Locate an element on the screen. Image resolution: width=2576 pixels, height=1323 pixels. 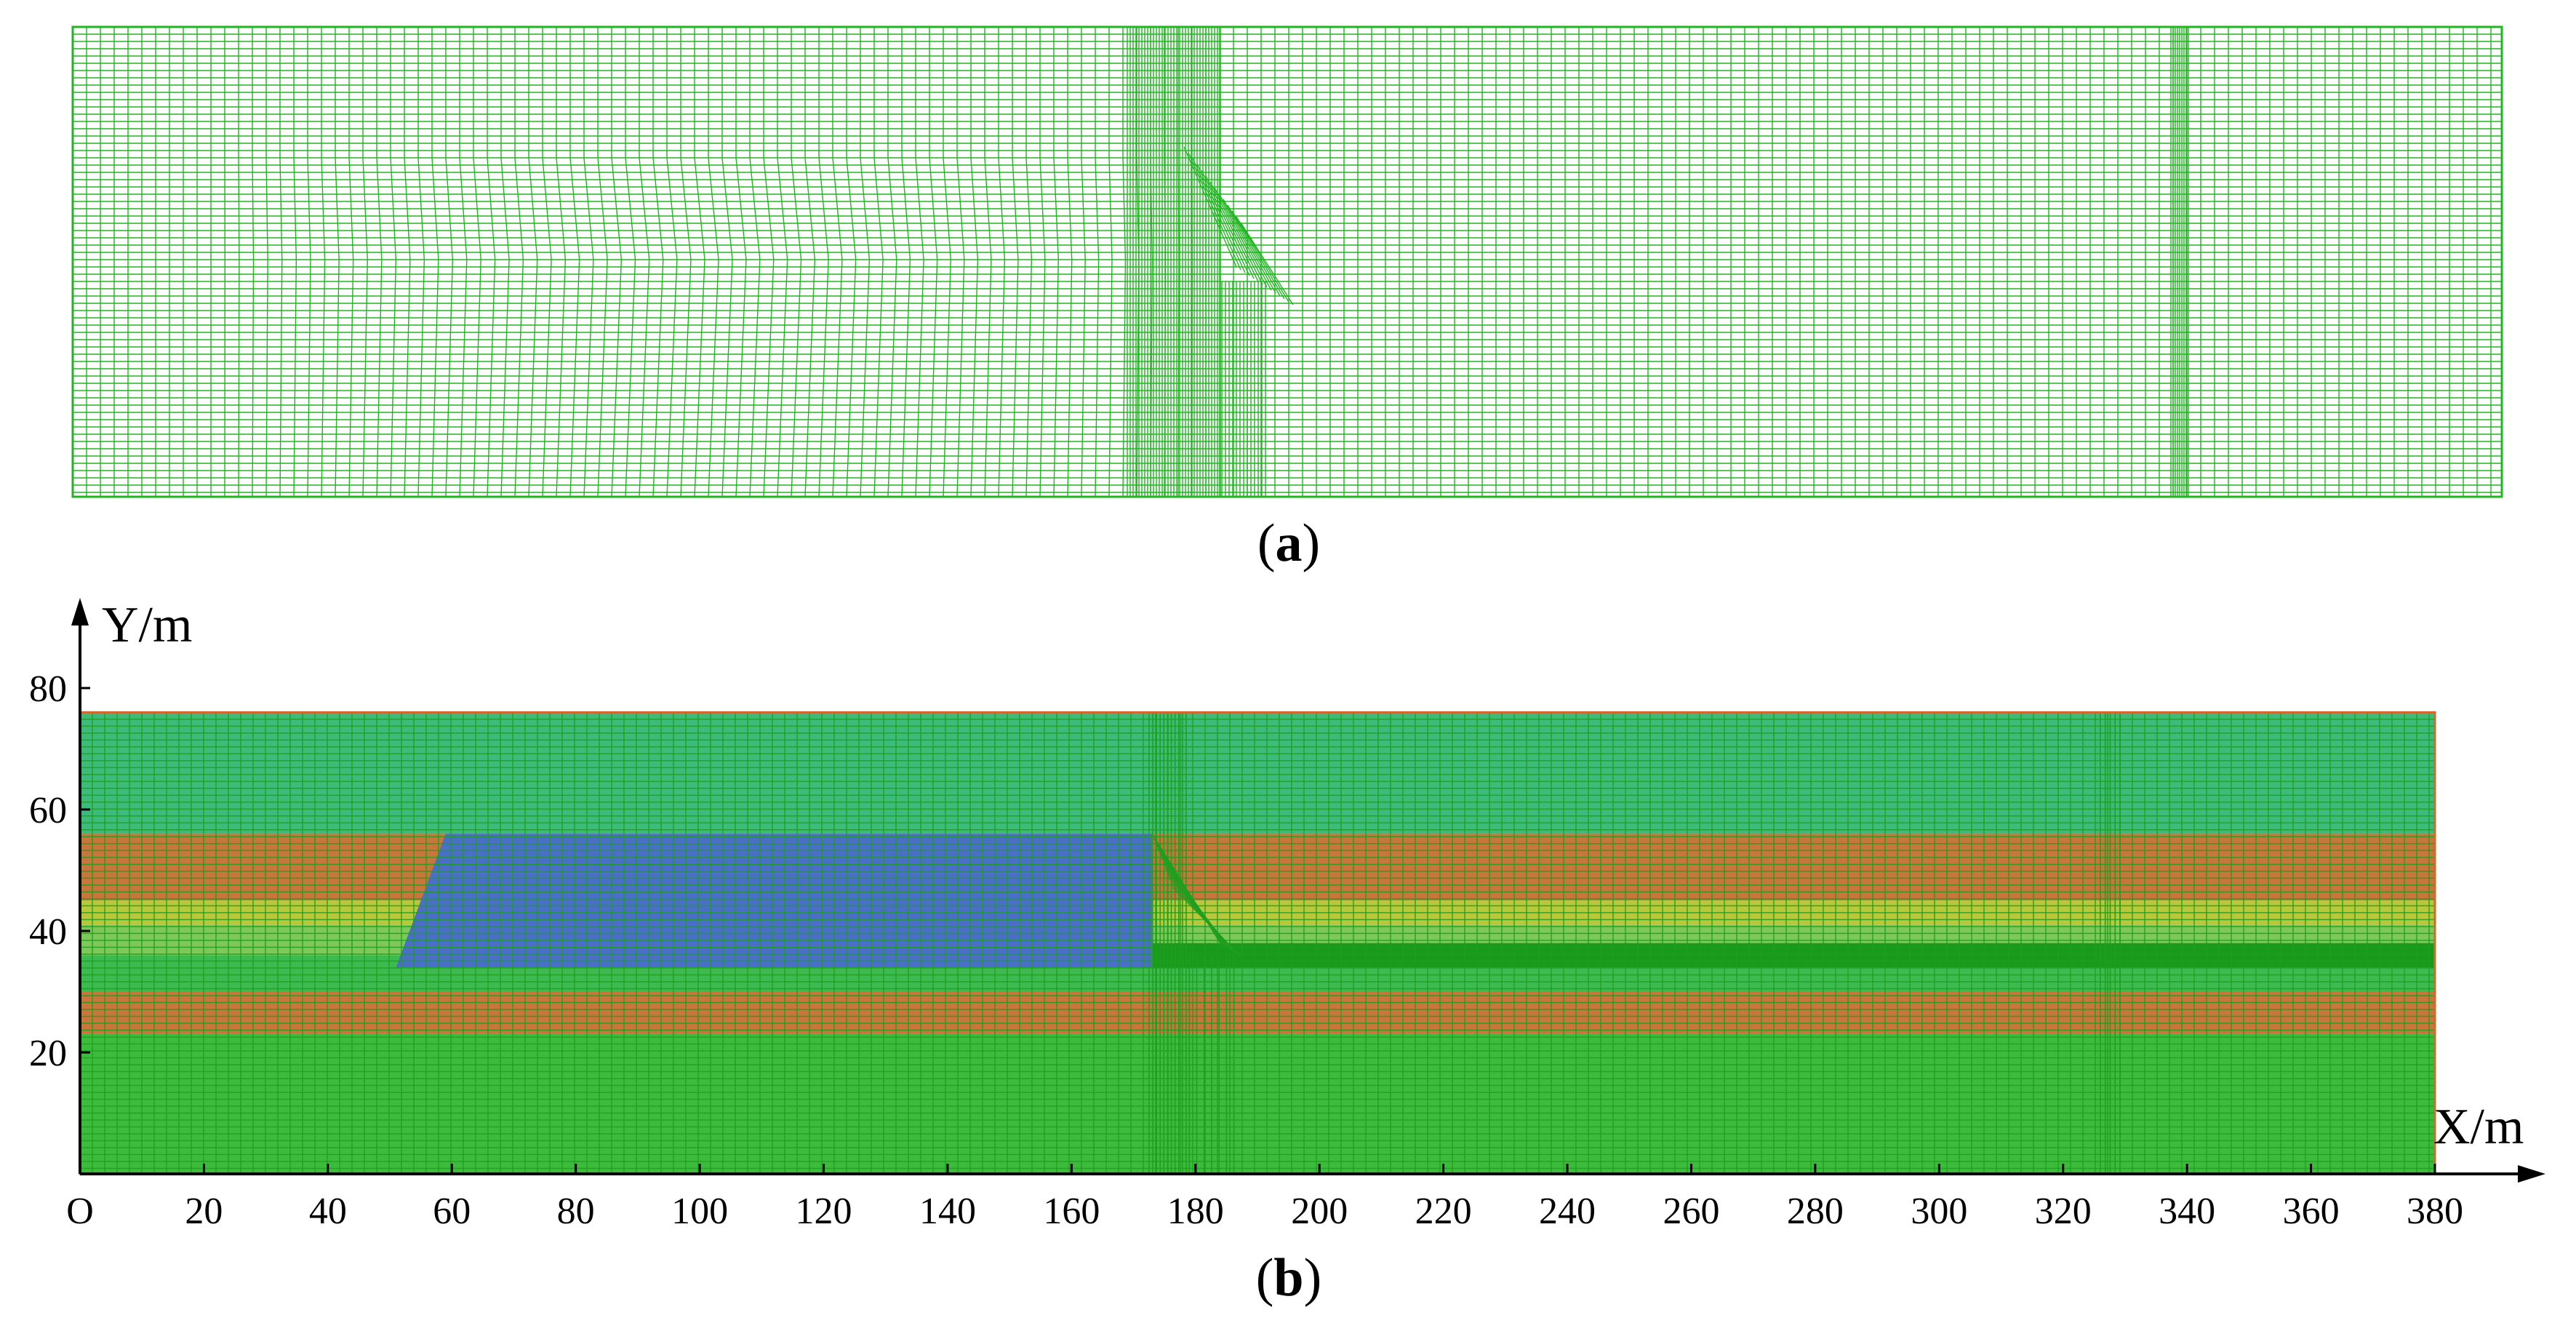
y-axis-arrow is located at coordinates (80, 611).